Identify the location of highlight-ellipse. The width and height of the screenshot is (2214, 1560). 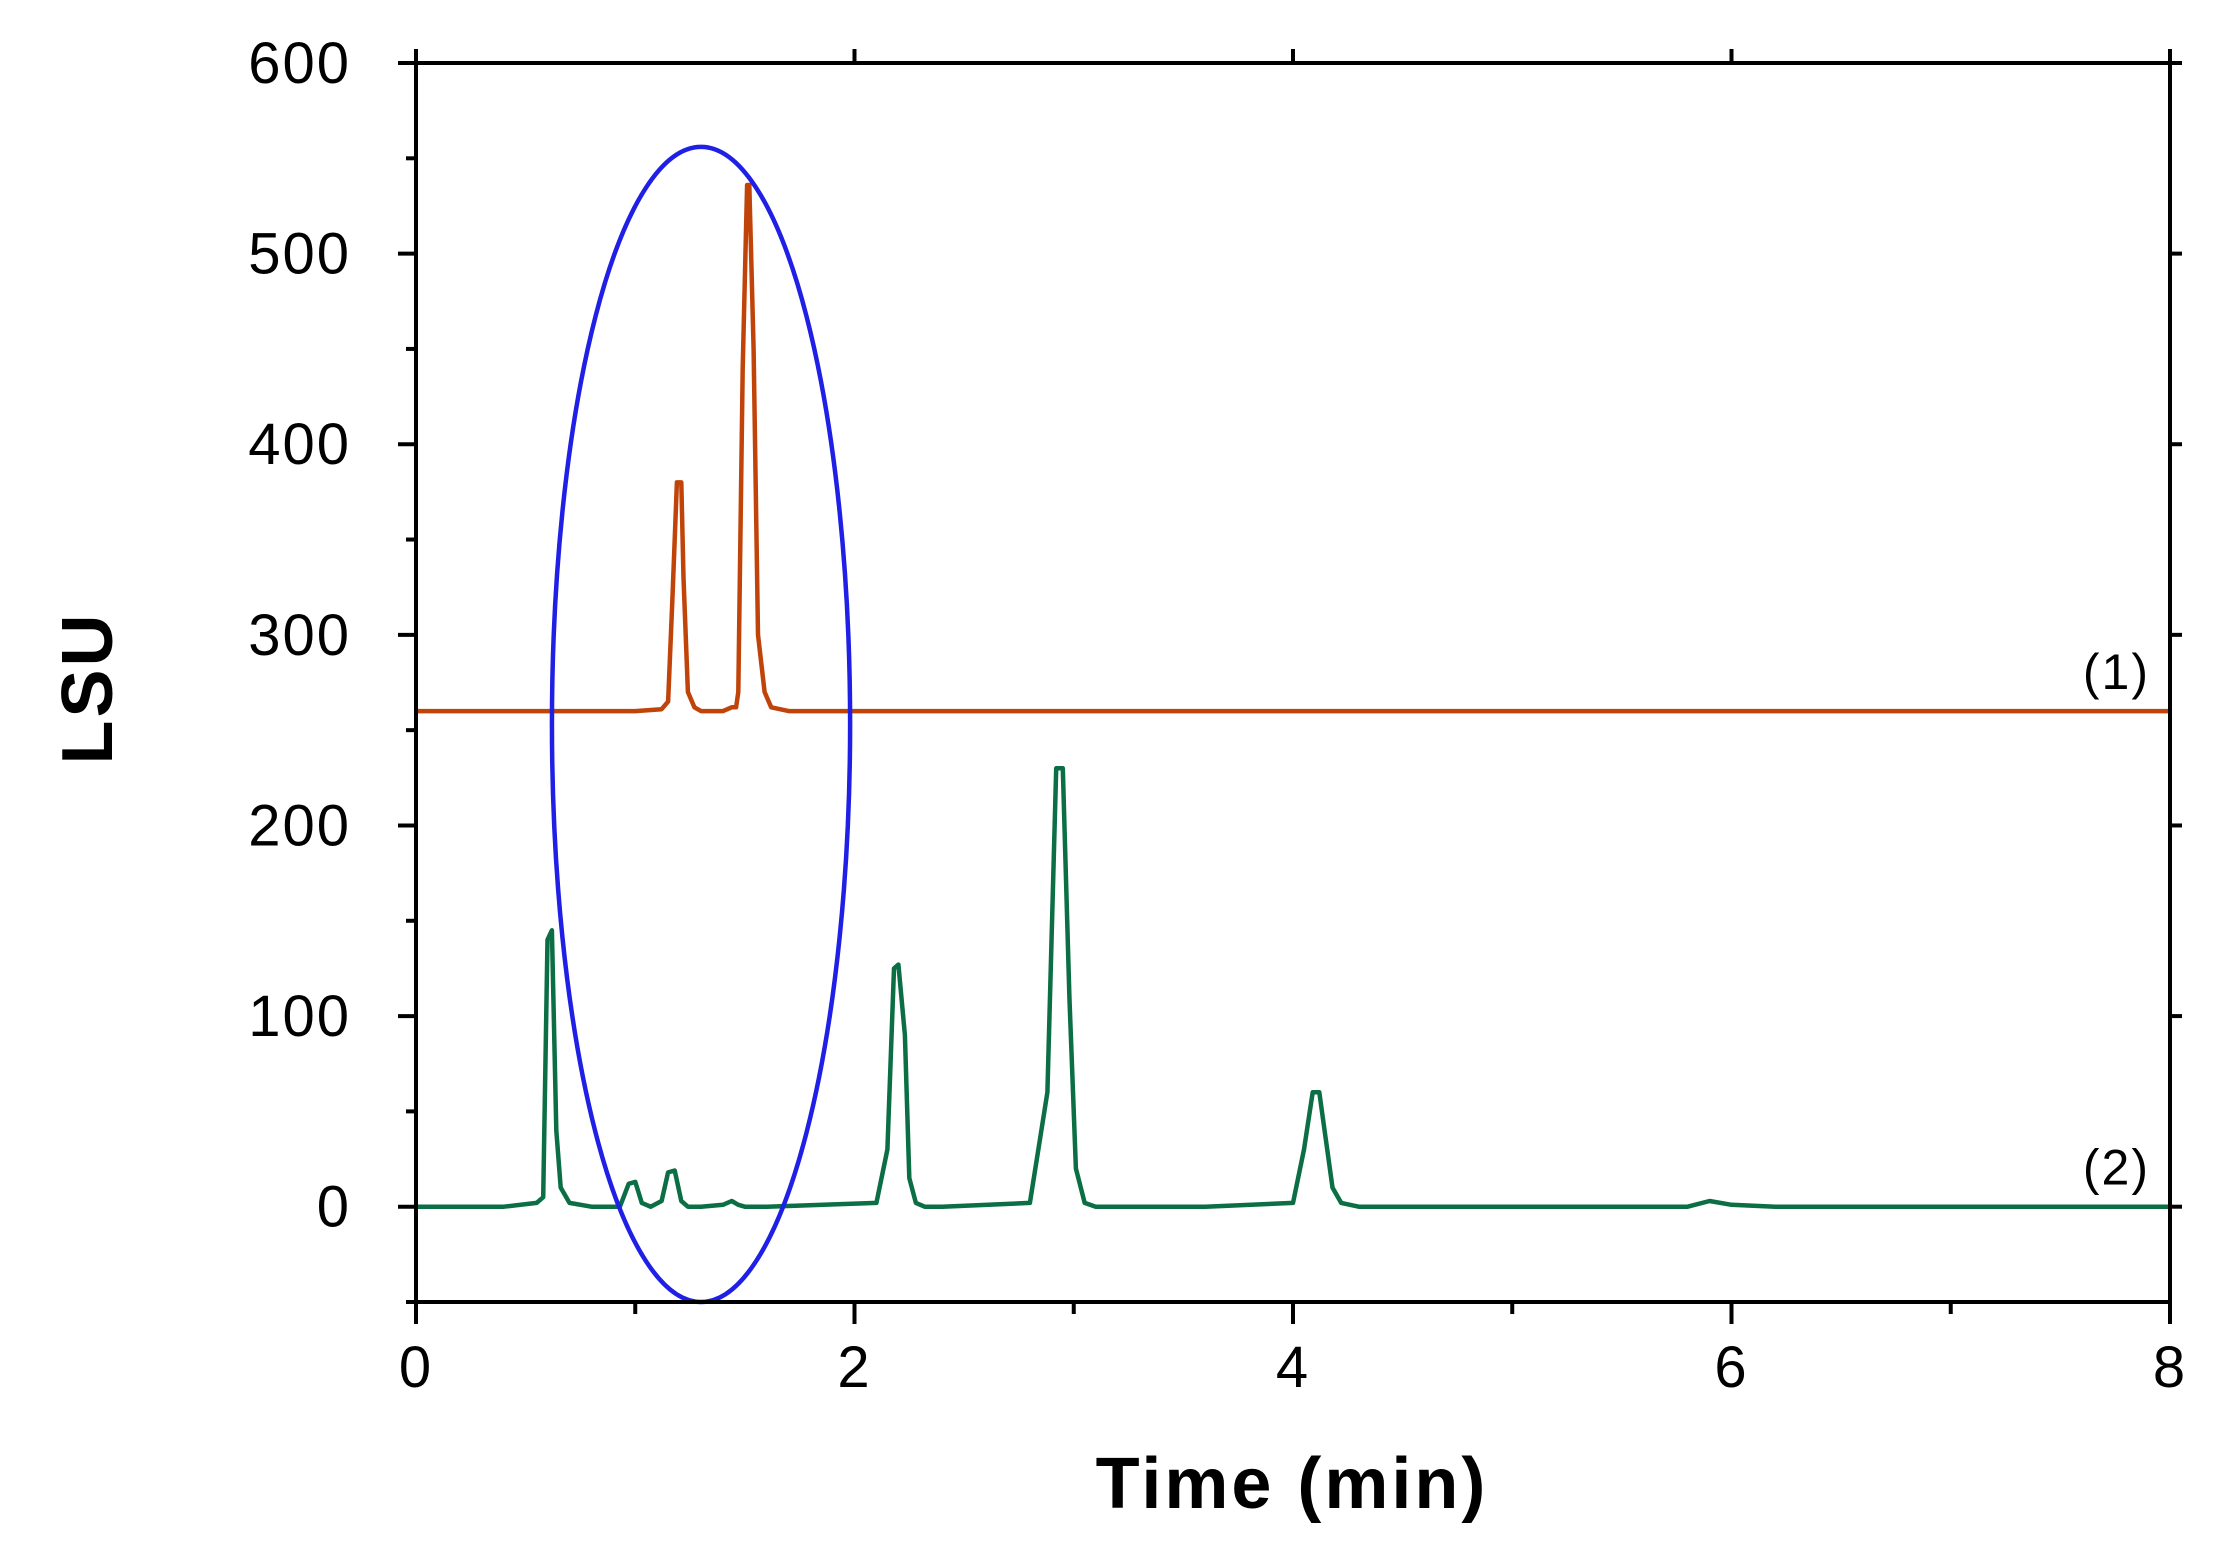
(701, 724).